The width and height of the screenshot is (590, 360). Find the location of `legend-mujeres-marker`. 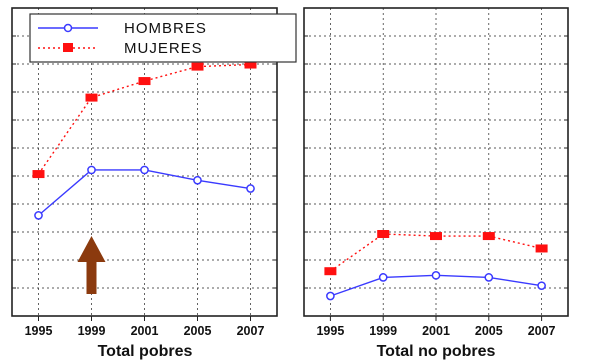

legend-mujeres-marker is located at coordinates (68, 47).